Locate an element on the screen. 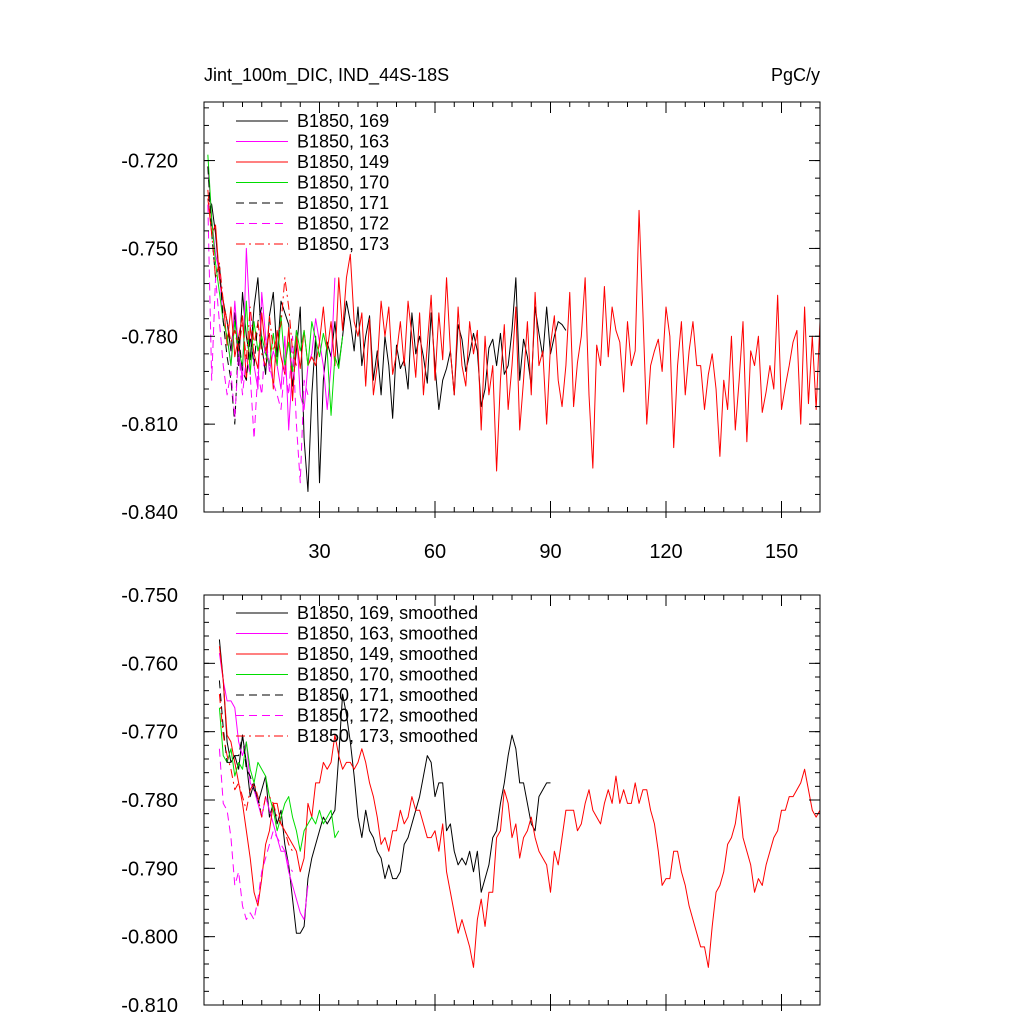  bottom-legend-label-5: B1850, 171, smoothed is located at coordinates (387, 695).